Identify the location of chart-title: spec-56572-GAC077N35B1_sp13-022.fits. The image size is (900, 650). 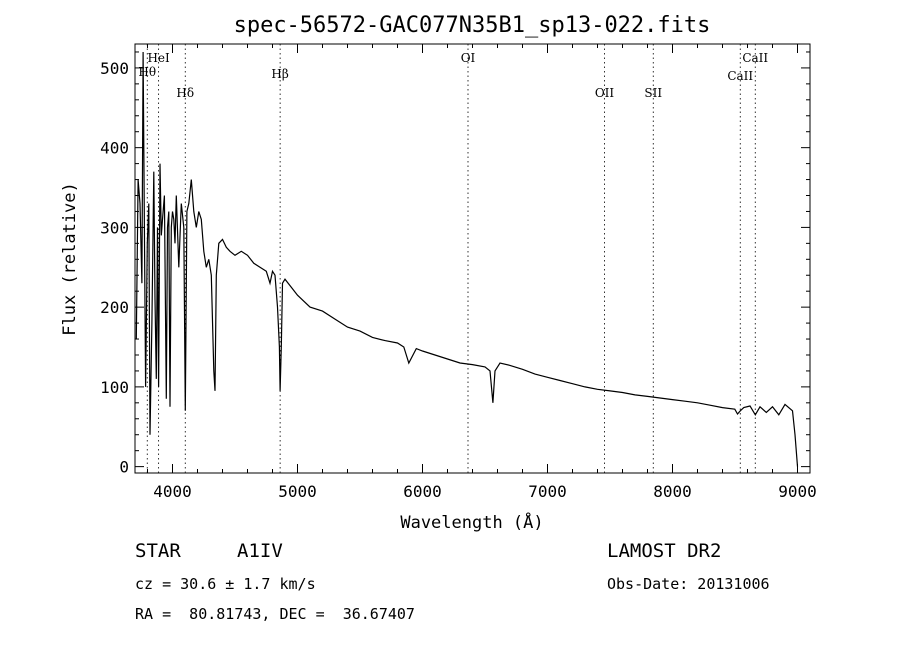
(472, 25).